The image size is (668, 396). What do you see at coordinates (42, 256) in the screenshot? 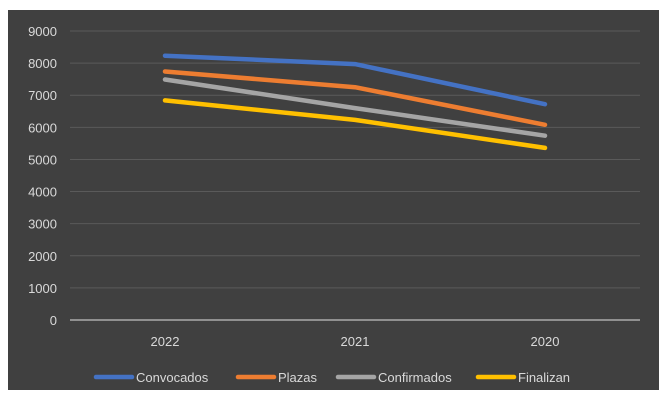
I see `y-tick-label: 2000` at bounding box center [42, 256].